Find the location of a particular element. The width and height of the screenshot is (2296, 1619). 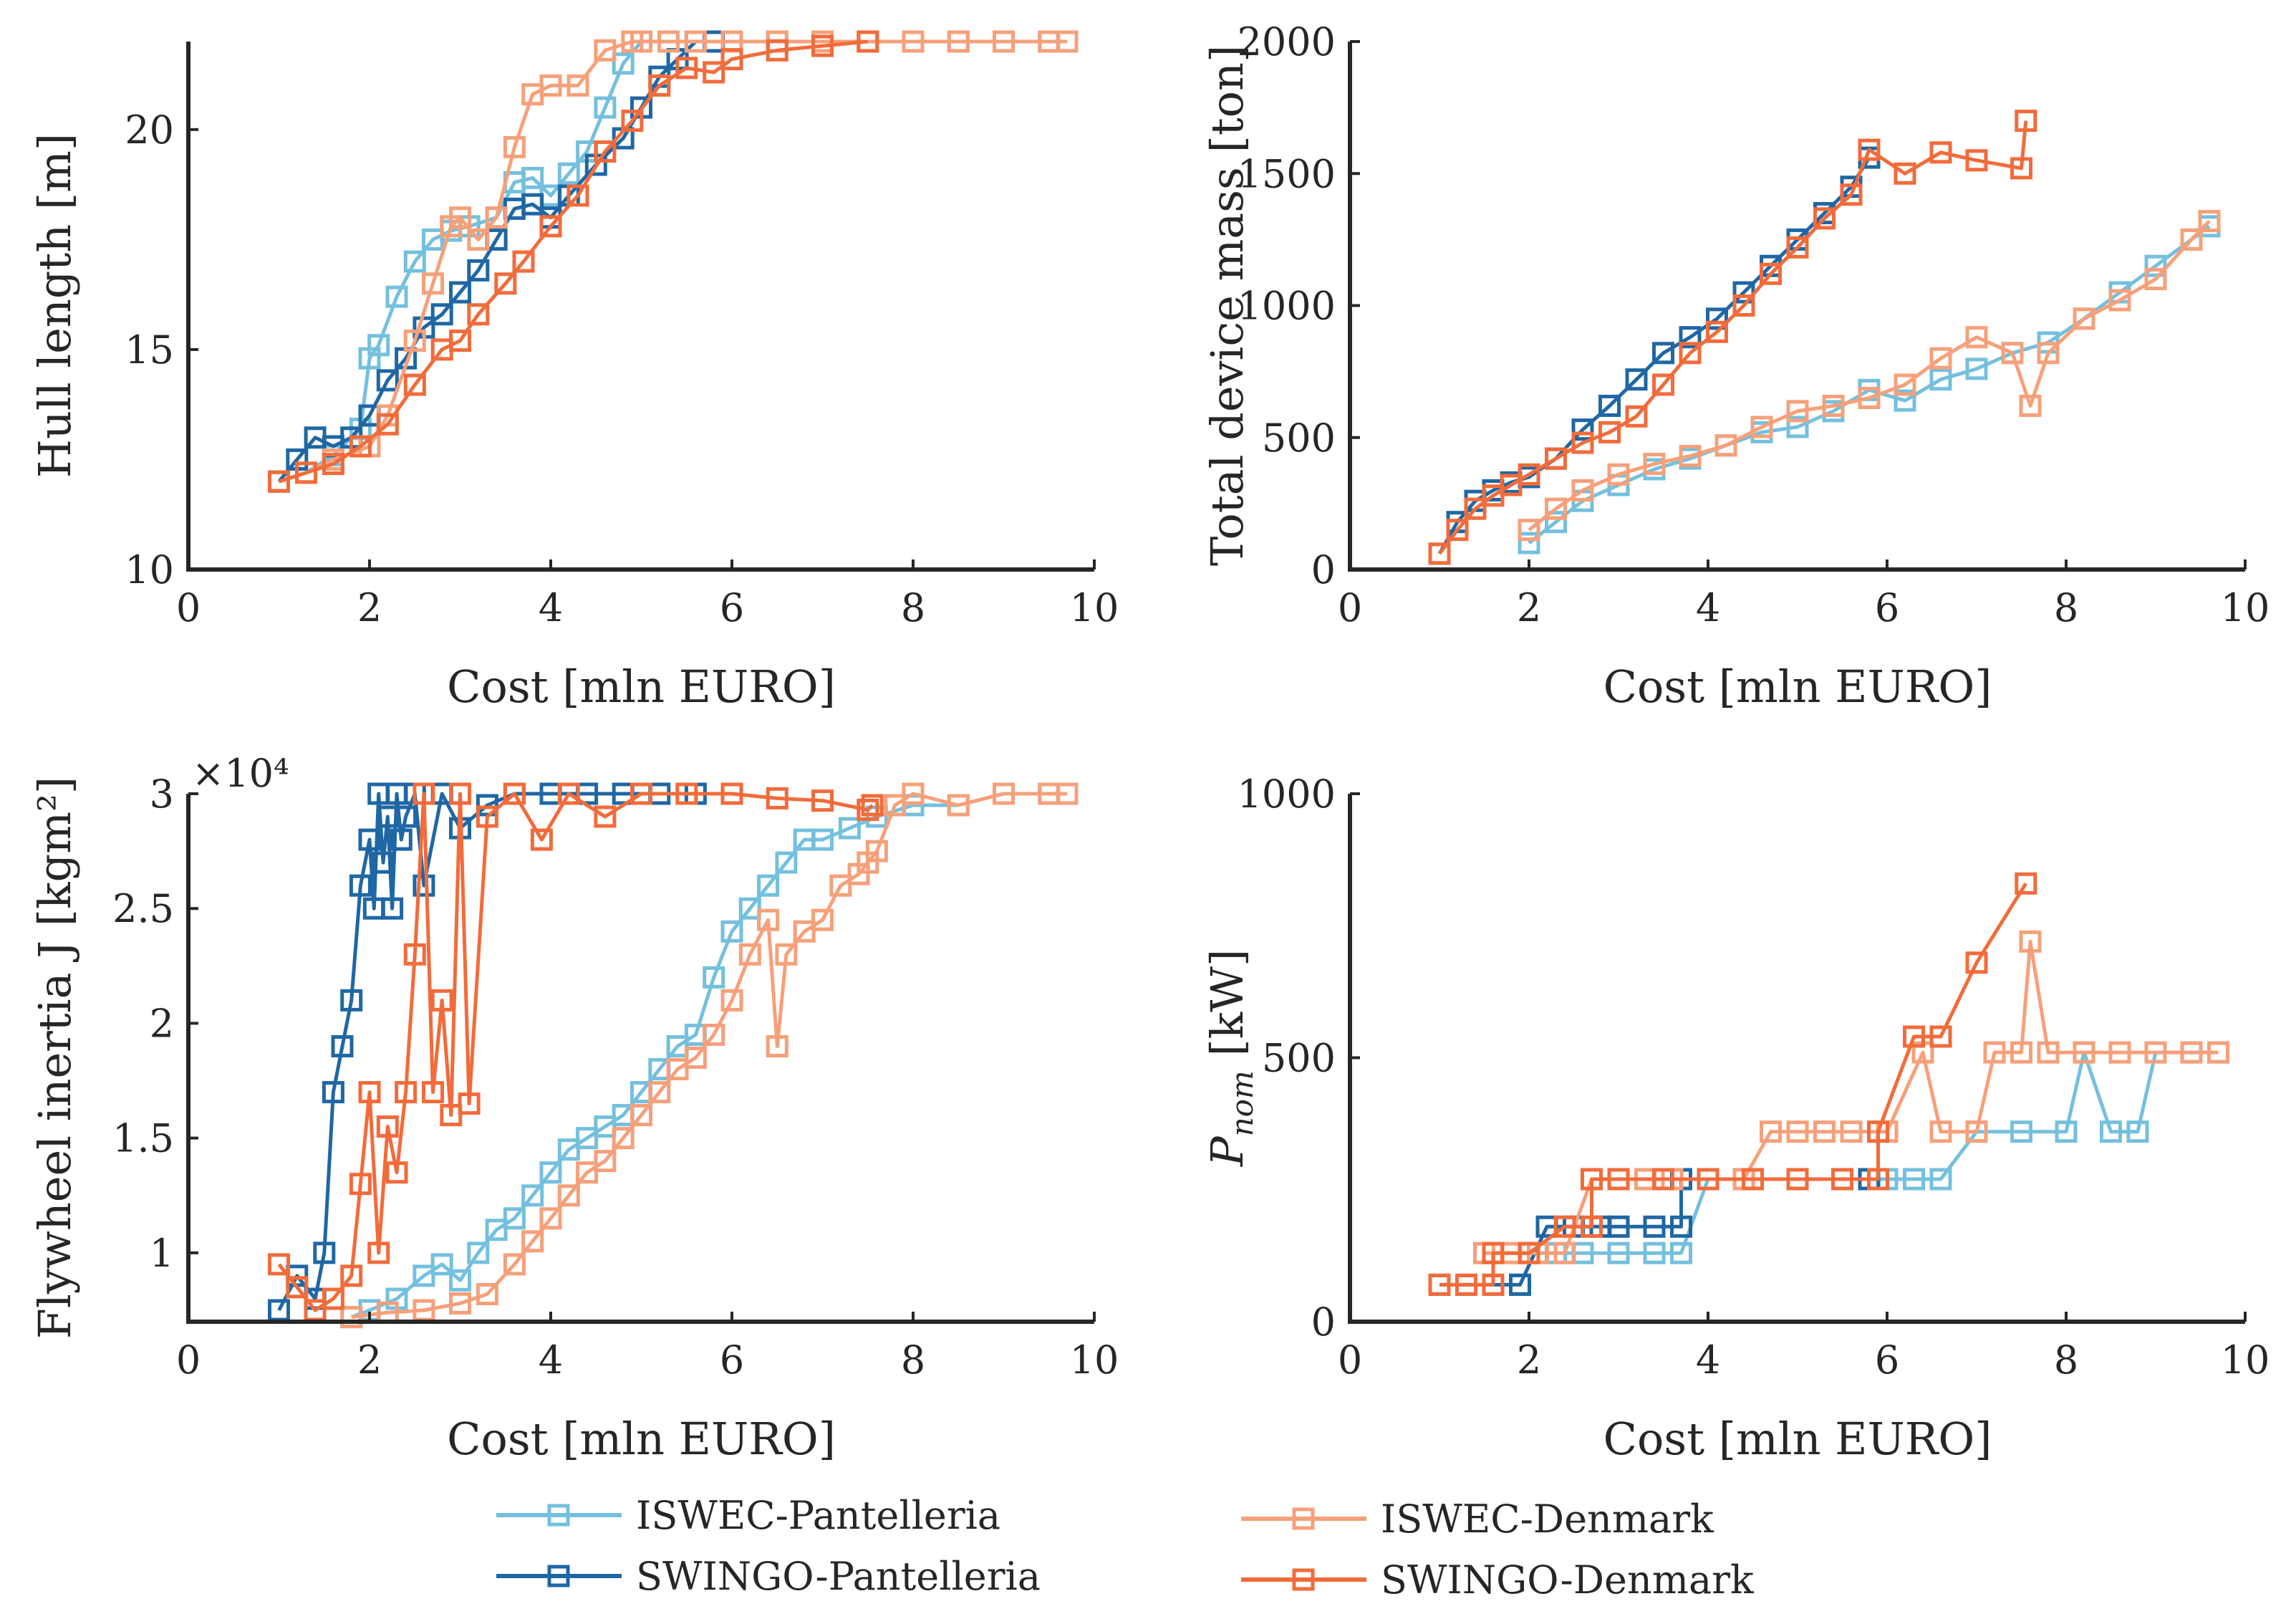

legend-item-iswec-denmark: ISWEC-Denmark is located at coordinates (1477, 1519).